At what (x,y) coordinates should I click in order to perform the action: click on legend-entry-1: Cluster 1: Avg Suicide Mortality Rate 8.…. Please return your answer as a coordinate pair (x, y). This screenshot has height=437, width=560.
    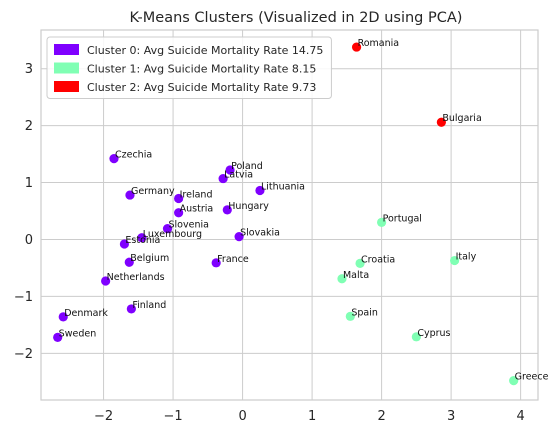
    Looking at the image, I should click on (201, 69).